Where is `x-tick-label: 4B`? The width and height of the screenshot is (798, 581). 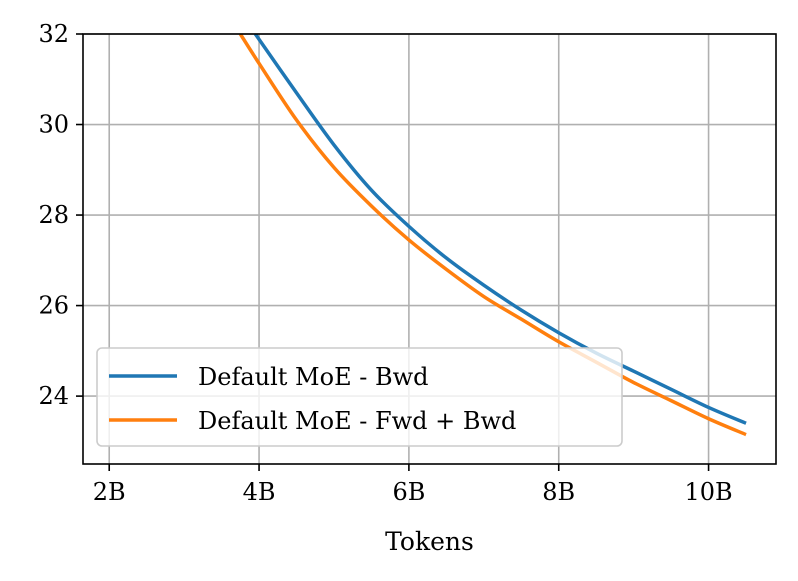 x-tick-label: 4B is located at coordinates (259, 492).